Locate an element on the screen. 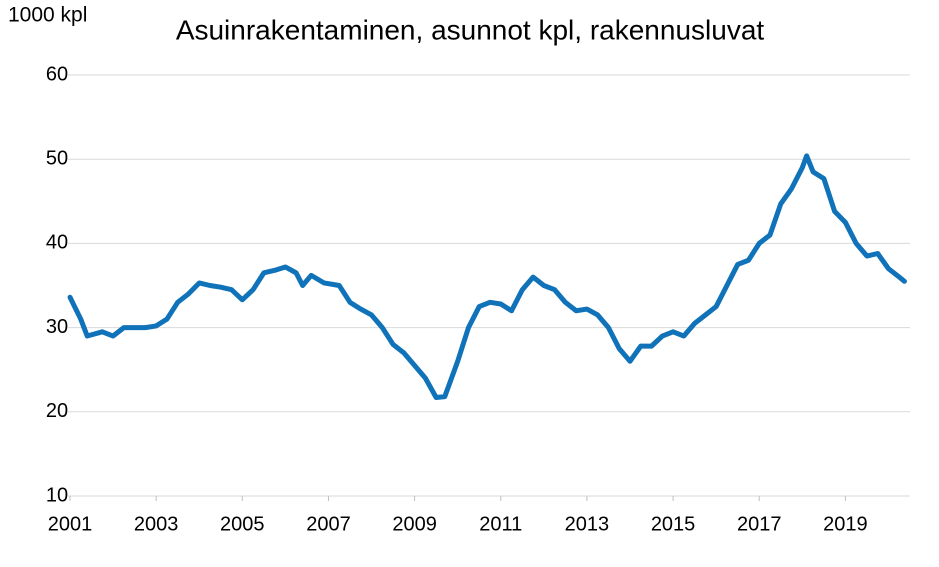 The height and width of the screenshot is (567, 939). x-tick-label: 2017 is located at coordinates (759, 524).